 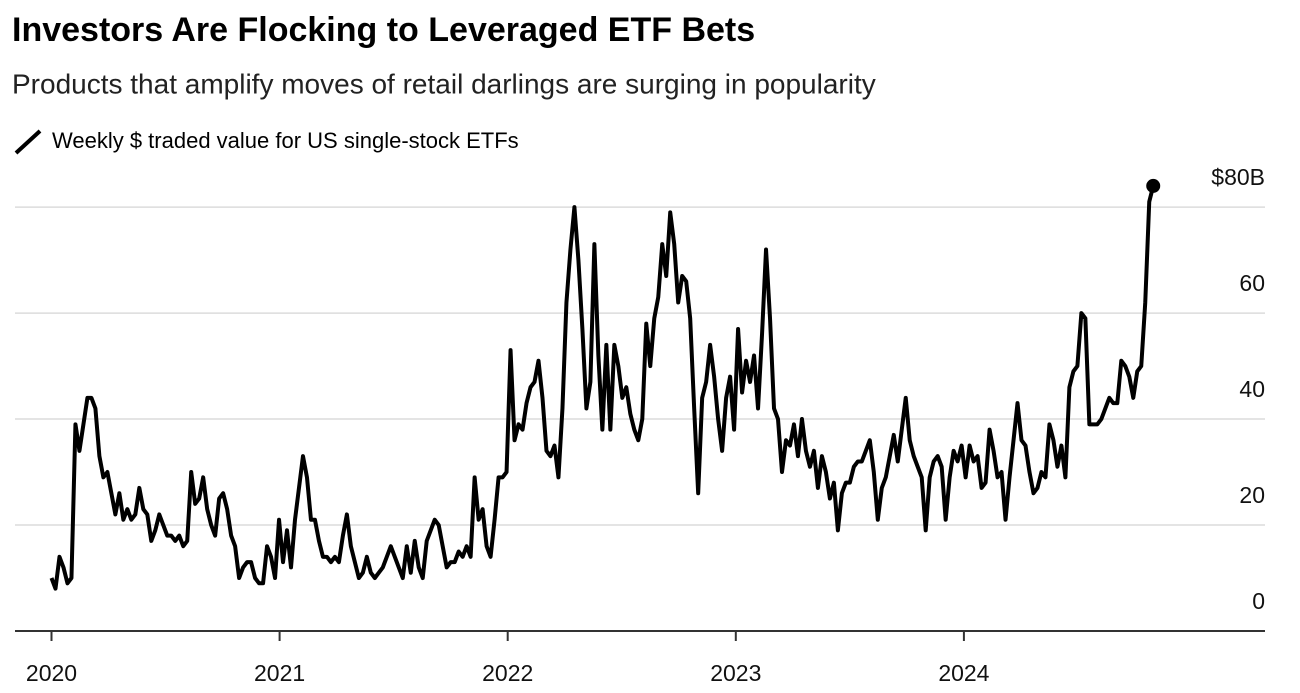 What do you see at coordinates (279, 673) in the screenshot?
I see `x-tick-label: 2021` at bounding box center [279, 673].